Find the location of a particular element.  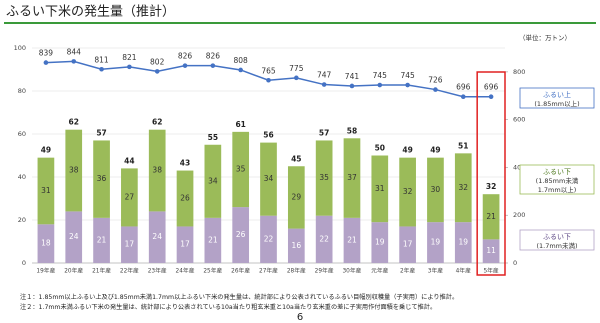

legend-sublabel: (1.85mm以上) is located at coordinates (556, 103).